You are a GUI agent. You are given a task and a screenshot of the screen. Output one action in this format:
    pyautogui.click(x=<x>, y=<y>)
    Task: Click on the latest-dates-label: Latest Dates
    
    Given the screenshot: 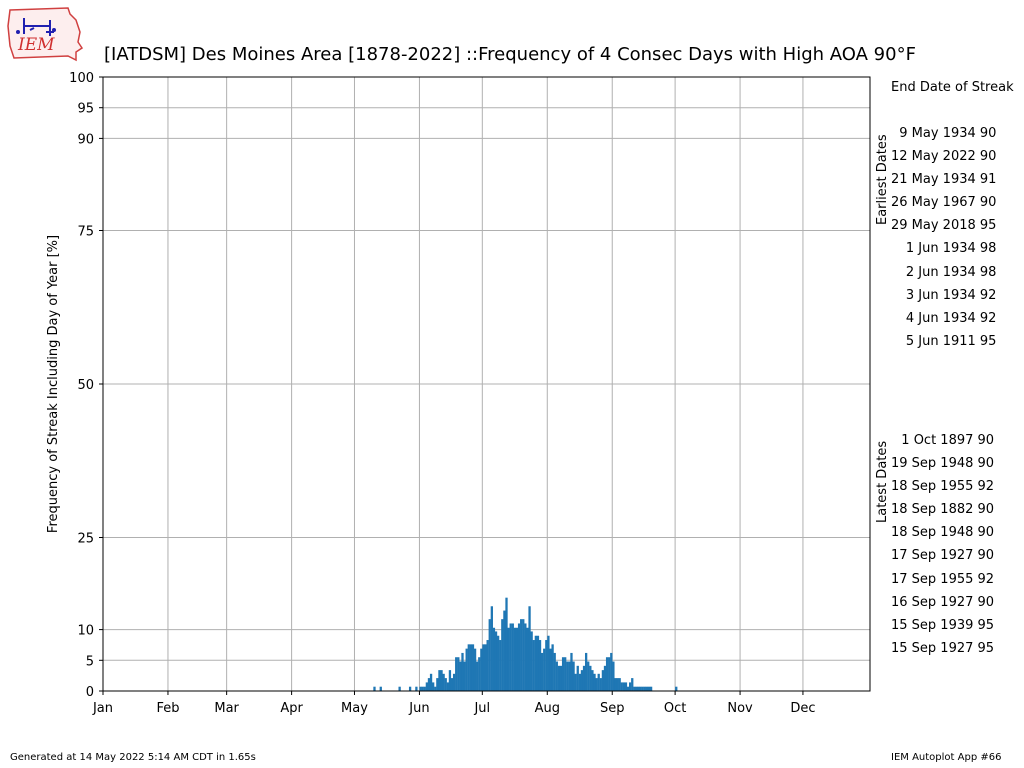 What is the action you would take?
    pyautogui.click(x=882, y=481)
    